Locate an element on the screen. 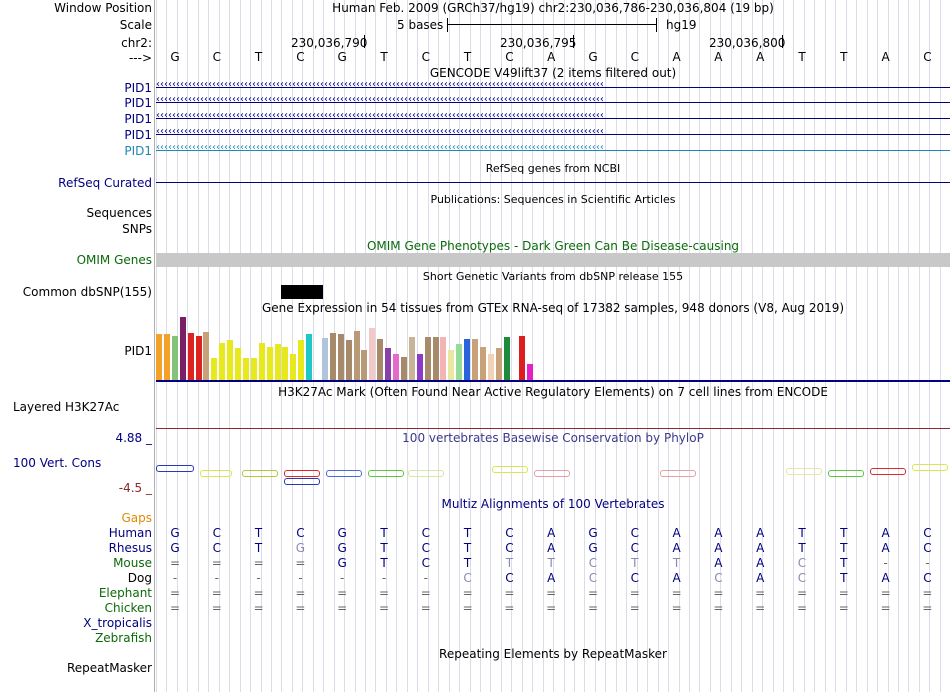 This screenshot has height=692, width=950. gtex-track-label: PID1 is located at coordinates (138, 351).